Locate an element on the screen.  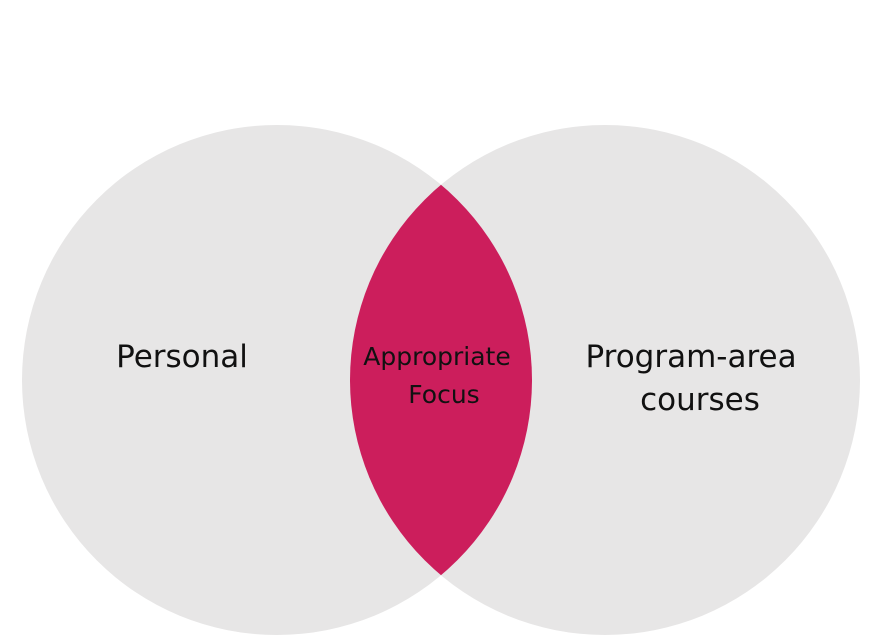
left-set-label: Personal is located at coordinates (182, 357).